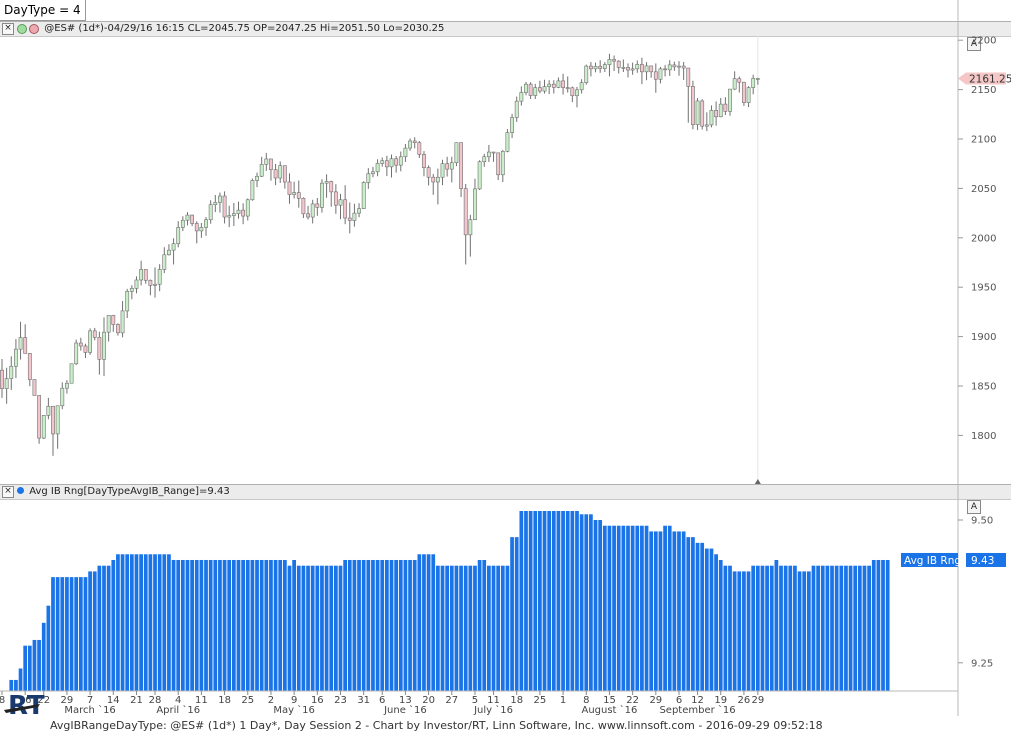 This screenshot has width=1011, height=733. What do you see at coordinates (493, 710) in the screenshot?
I see `x-month-label: July `16` at bounding box center [493, 710].